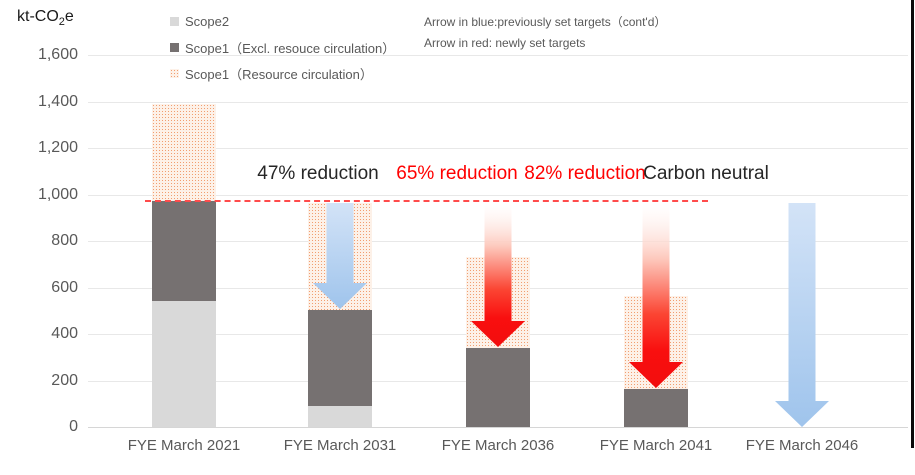 Image resolution: width=915 pixels, height=475 pixels. Describe the element at coordinates (279, 74) in the screenshot. I see `legend-label: Scope1（Resource circulation）` at that location.